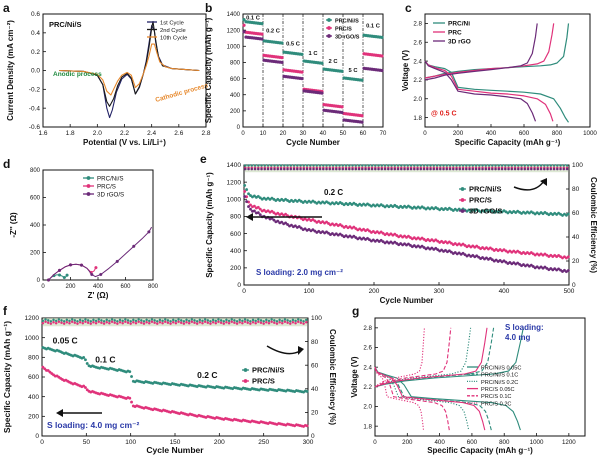 The image size is (600, 458). Describe the element at coordinates (308, 442) in the screenshot. I see `panel-f-xtick-label: 300` at that location.